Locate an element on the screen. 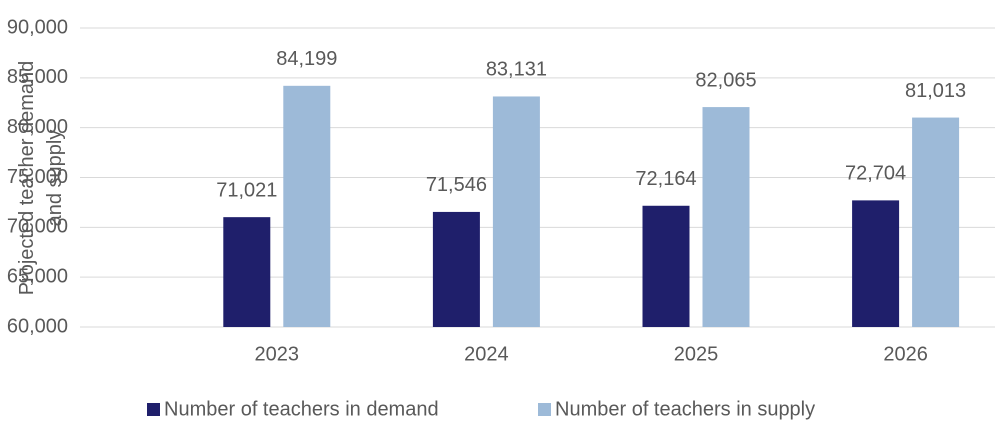  y-tick-label: 85,000 is located at coordinates (37, 77).